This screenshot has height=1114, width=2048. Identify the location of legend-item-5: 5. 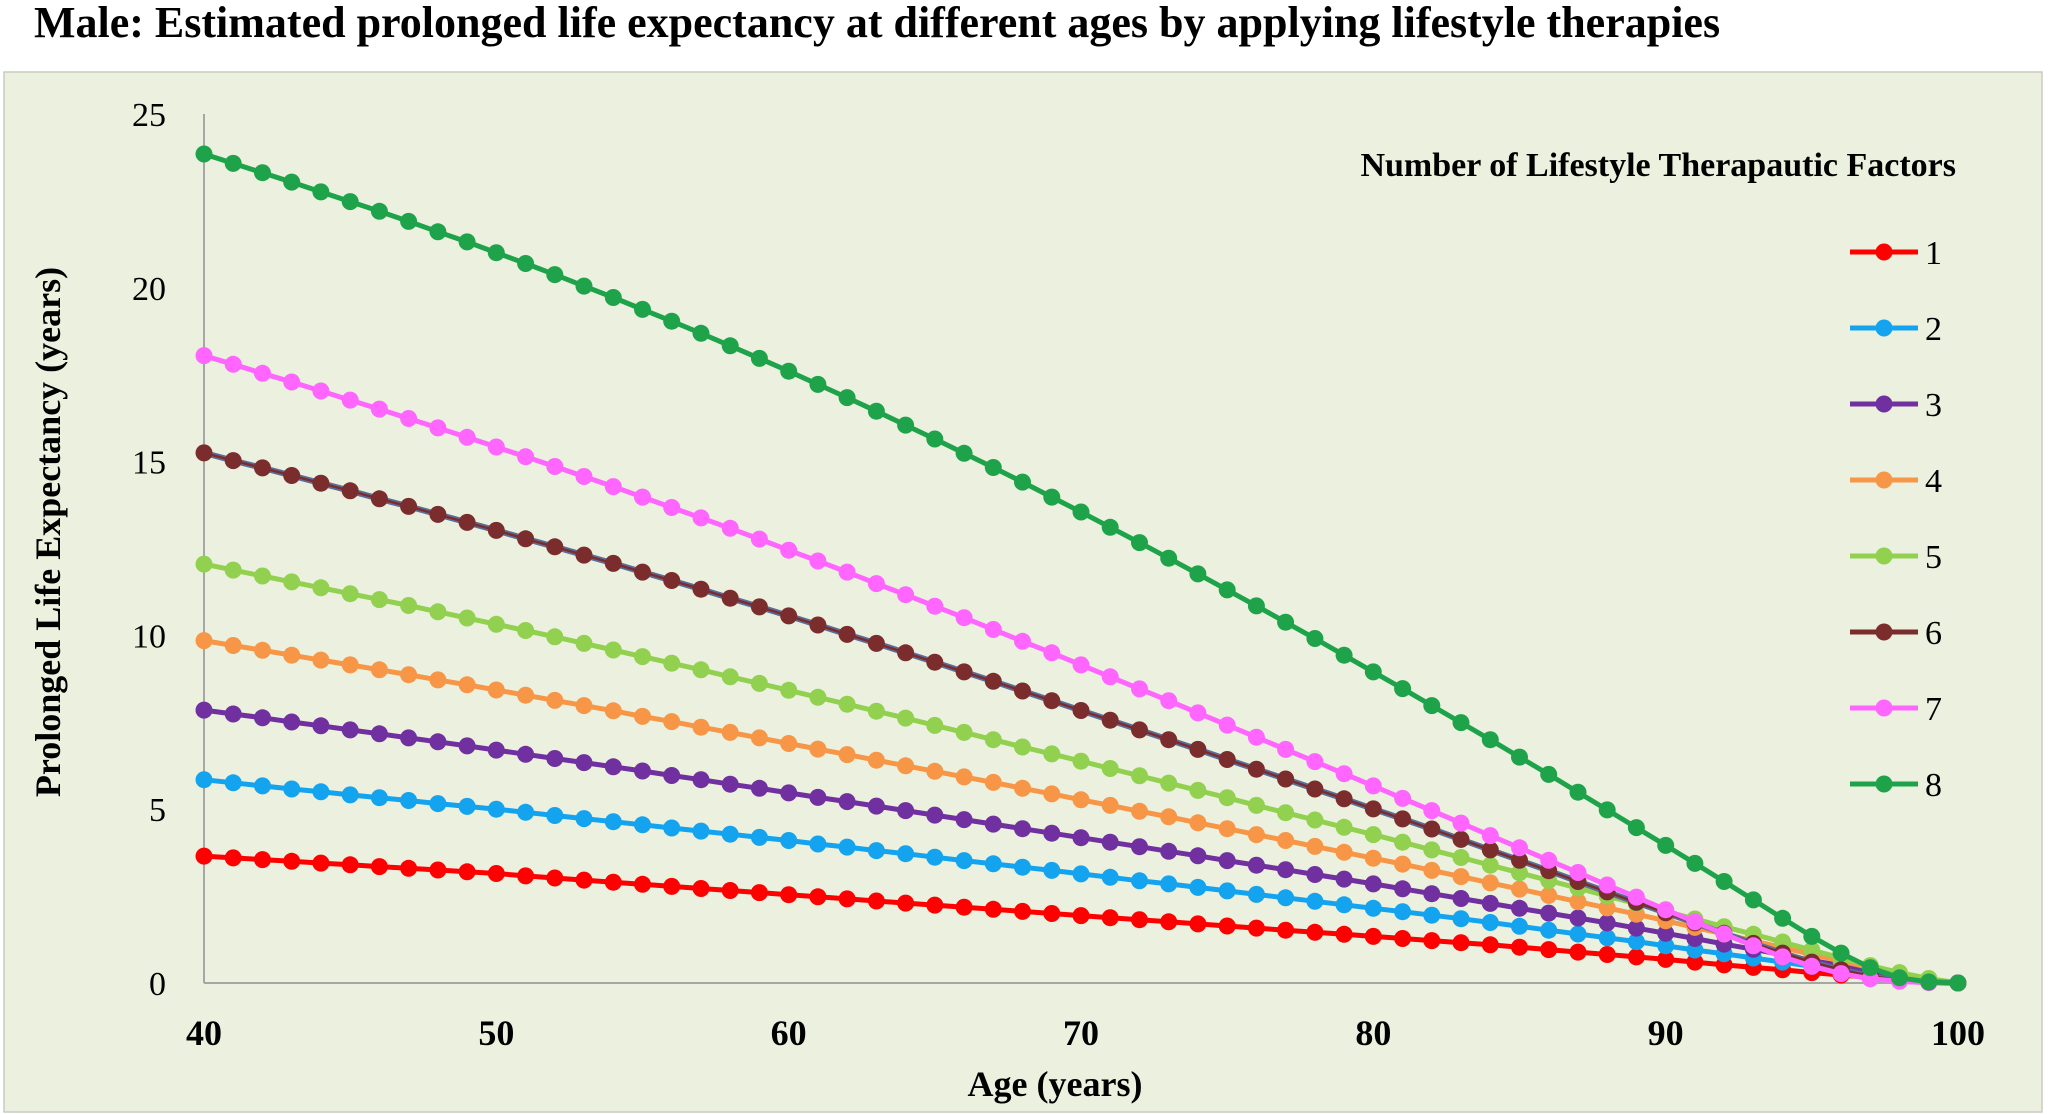
(1896, 557).